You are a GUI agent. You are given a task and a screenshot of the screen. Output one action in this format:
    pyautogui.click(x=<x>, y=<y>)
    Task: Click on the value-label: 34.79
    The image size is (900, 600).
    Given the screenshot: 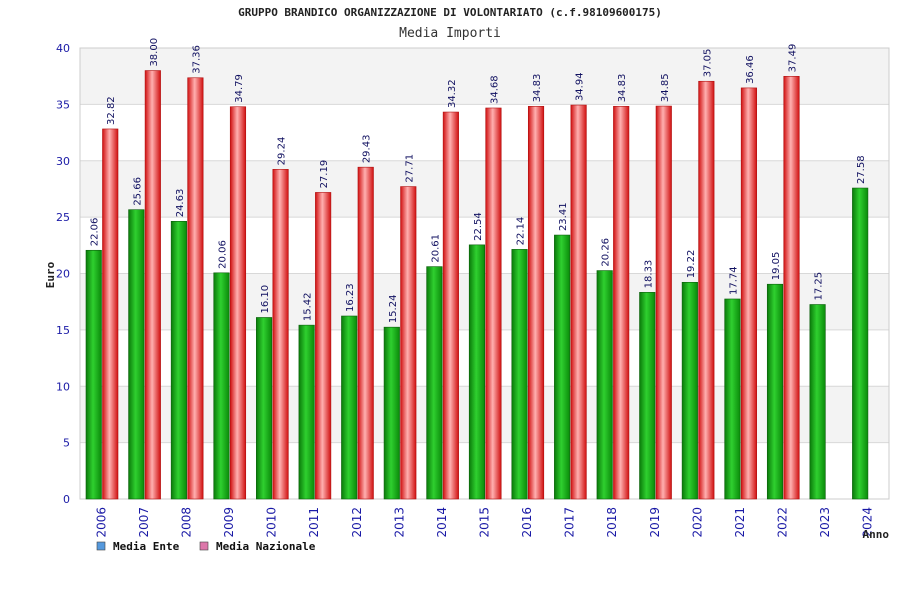 What is the action you would take?
    pyautogui.click(x=239, y=88)
    